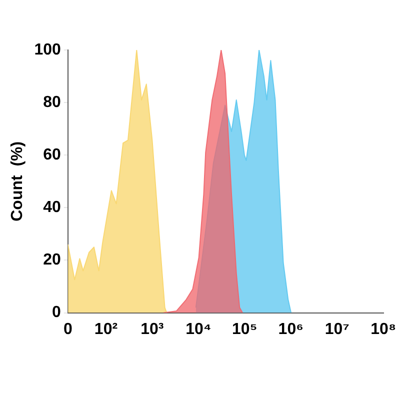 The width and height of the screenshot is (399, 400). What do you see at coordinates (52, 207) in the screenshot?
I see `y-tick-label: 40` at bounding box center [52, 207].